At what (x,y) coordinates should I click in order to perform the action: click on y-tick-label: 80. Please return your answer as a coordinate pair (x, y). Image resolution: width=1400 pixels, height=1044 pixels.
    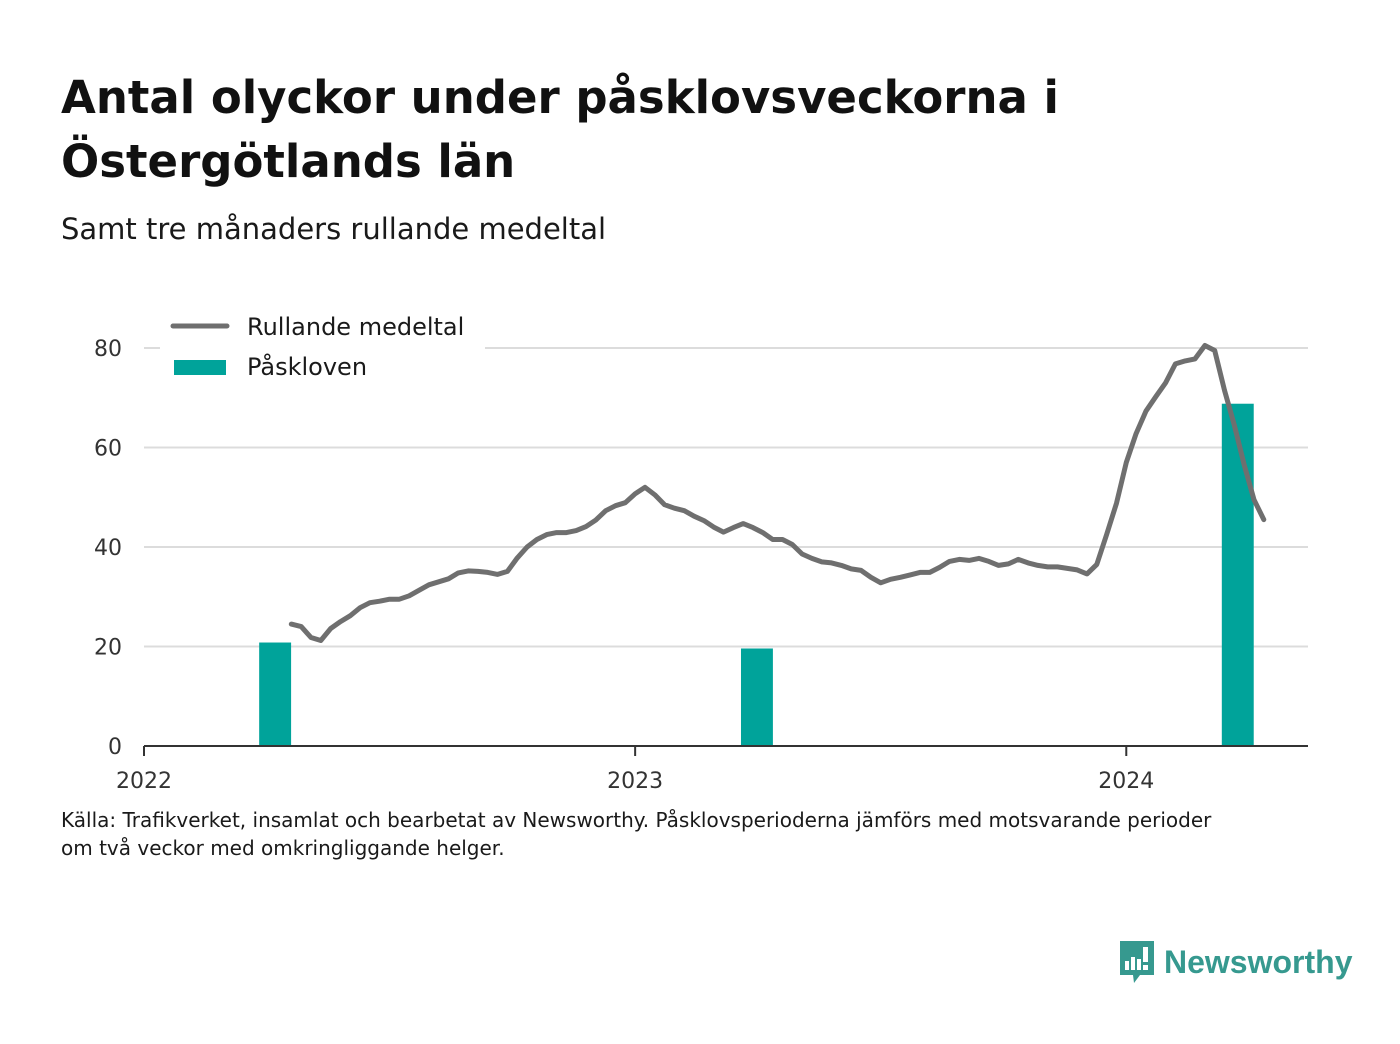
    Looking at the image, I should click on (108, 349).